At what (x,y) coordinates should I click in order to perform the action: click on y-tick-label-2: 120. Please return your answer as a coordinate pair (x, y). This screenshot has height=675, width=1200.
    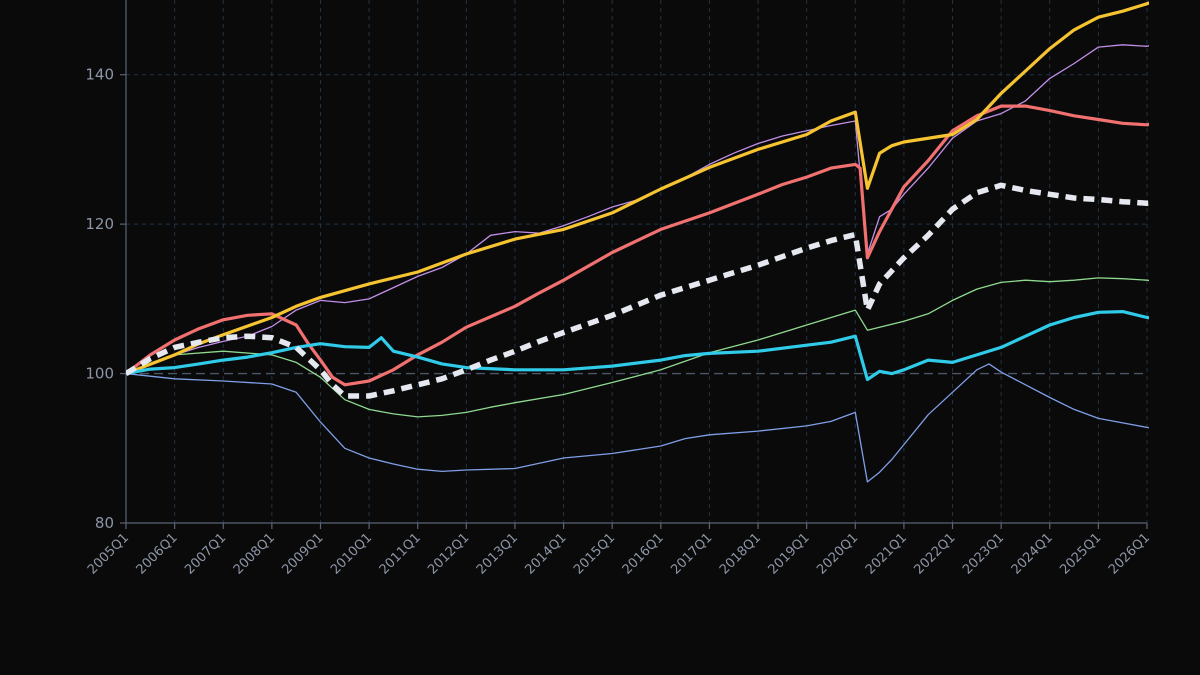
    Looking at the image, I should click on (99, 224).